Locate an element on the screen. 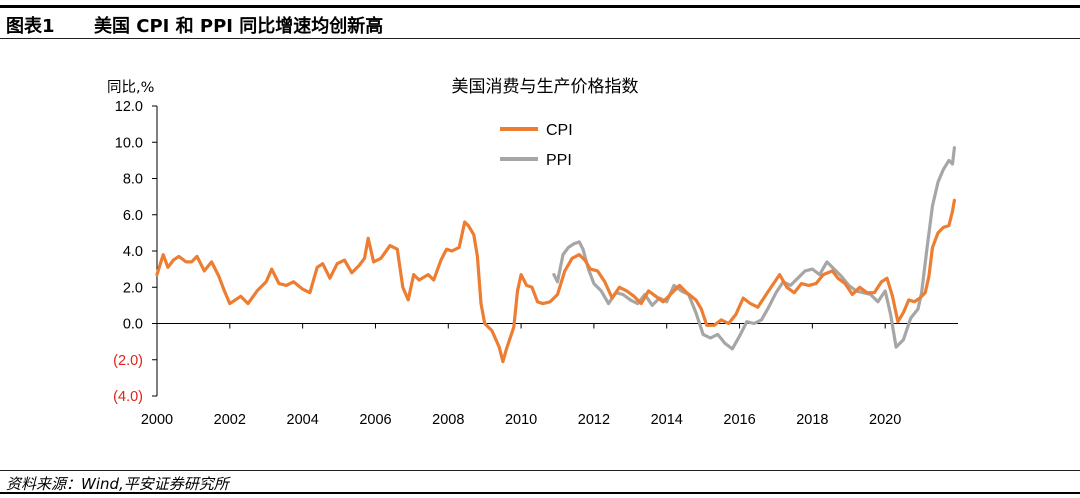  y-tick-label: (2.0) is located at coordinates (128, 361).